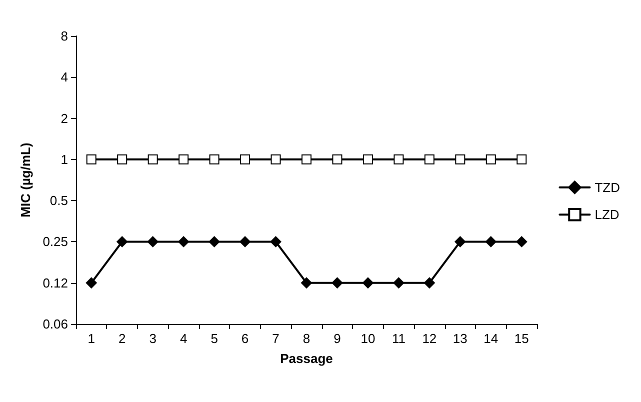  I want to click on x-tick-label: 3, so click(152, 338).